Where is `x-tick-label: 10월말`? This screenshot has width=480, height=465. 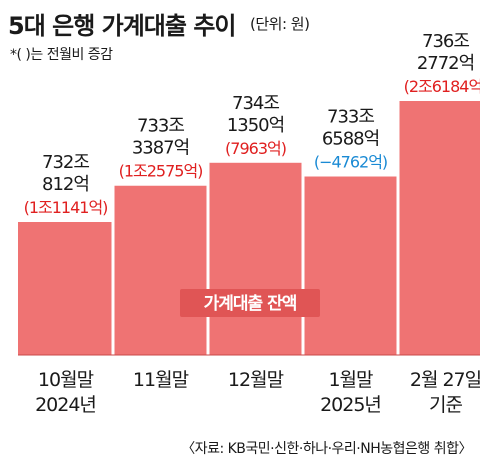
x-tick-label: 10월말 is located at coordinates (66, 380).